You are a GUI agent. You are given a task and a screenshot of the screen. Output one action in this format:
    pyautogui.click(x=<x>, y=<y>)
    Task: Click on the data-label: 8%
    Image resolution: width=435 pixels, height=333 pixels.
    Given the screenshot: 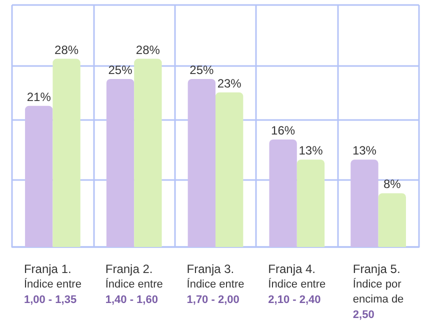 What is the action you would take?
    pyautogui.click(x=392, y=184)
    